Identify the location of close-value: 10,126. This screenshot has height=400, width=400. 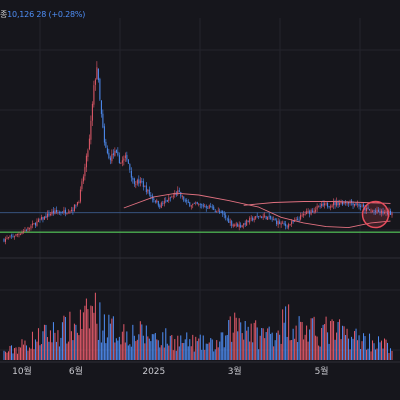
(20, 14).